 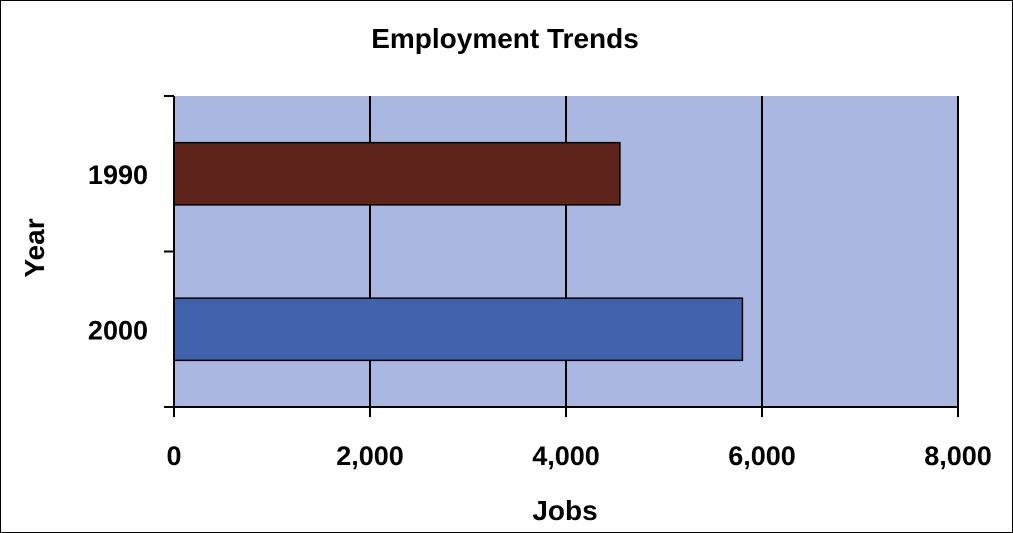 I want to click on x-axis-label: Jobs, so click(x=564, y=510).